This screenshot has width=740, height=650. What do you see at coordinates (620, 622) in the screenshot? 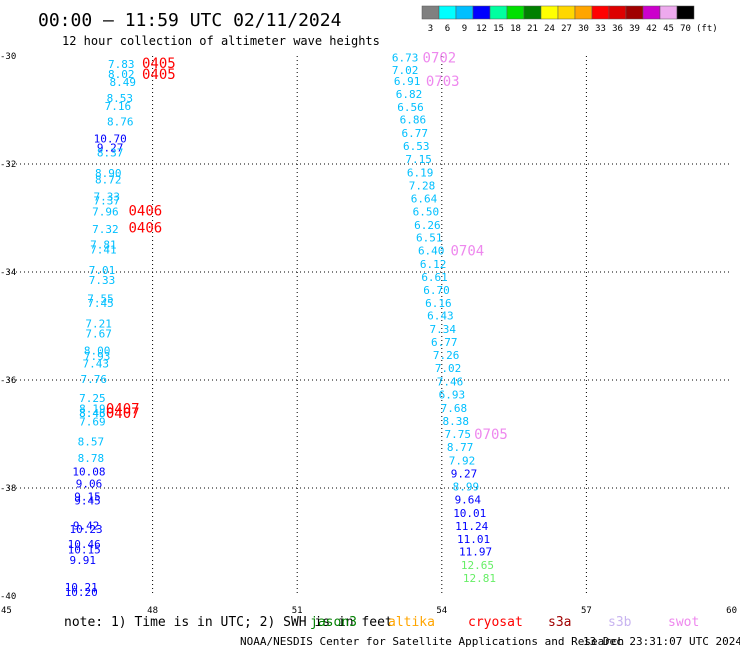
I see `satellite-legend-item: s3b` at bounding box center [620, 622].